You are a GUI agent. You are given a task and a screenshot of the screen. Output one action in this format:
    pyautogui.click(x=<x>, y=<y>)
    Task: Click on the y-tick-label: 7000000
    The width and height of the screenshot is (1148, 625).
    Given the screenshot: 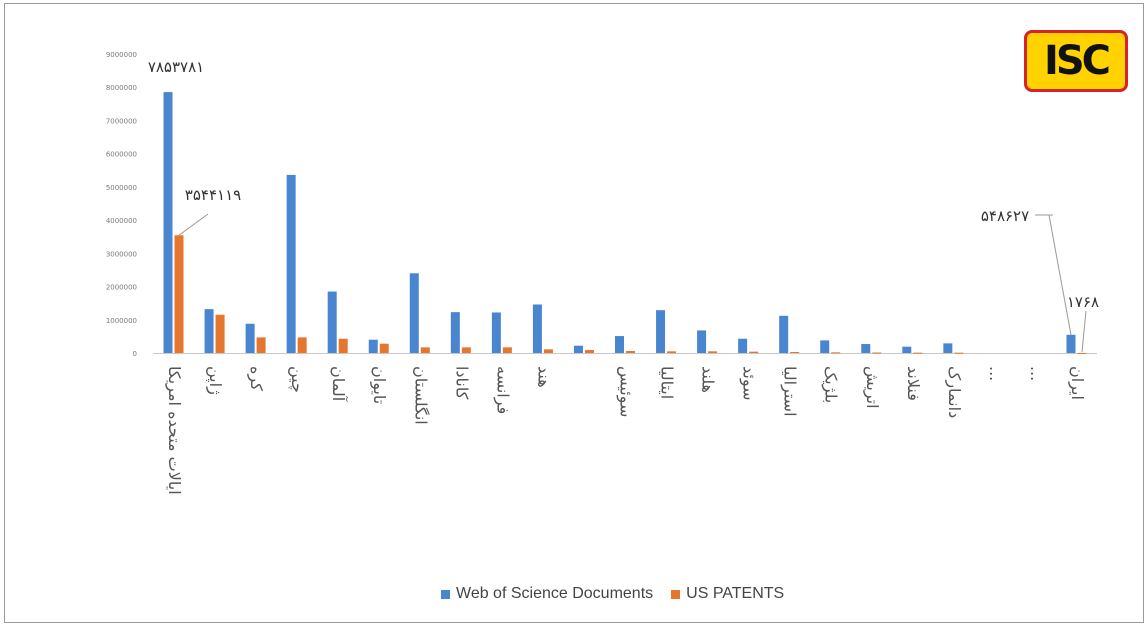 What is the action you would take?
    pyautogui.click(x=121, y=121)
    